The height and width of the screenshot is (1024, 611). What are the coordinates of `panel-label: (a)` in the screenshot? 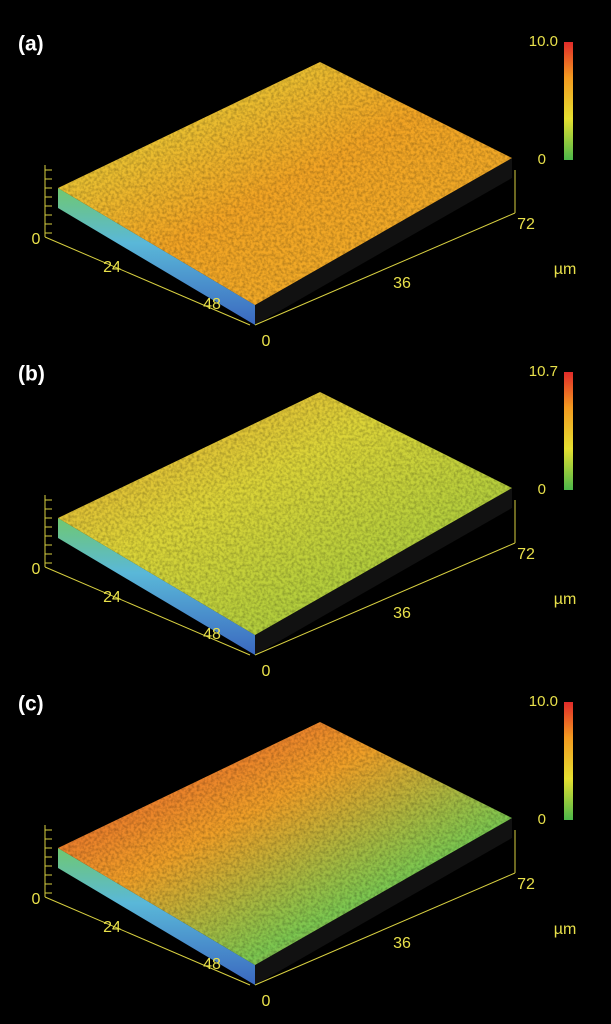 It's located at (31, 44).